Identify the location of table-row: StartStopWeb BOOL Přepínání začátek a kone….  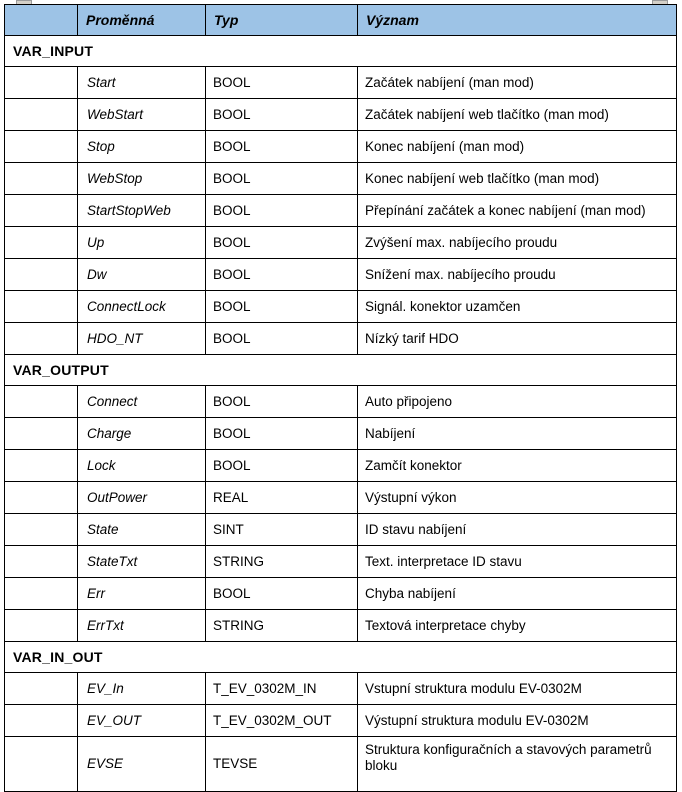
(340, 210).